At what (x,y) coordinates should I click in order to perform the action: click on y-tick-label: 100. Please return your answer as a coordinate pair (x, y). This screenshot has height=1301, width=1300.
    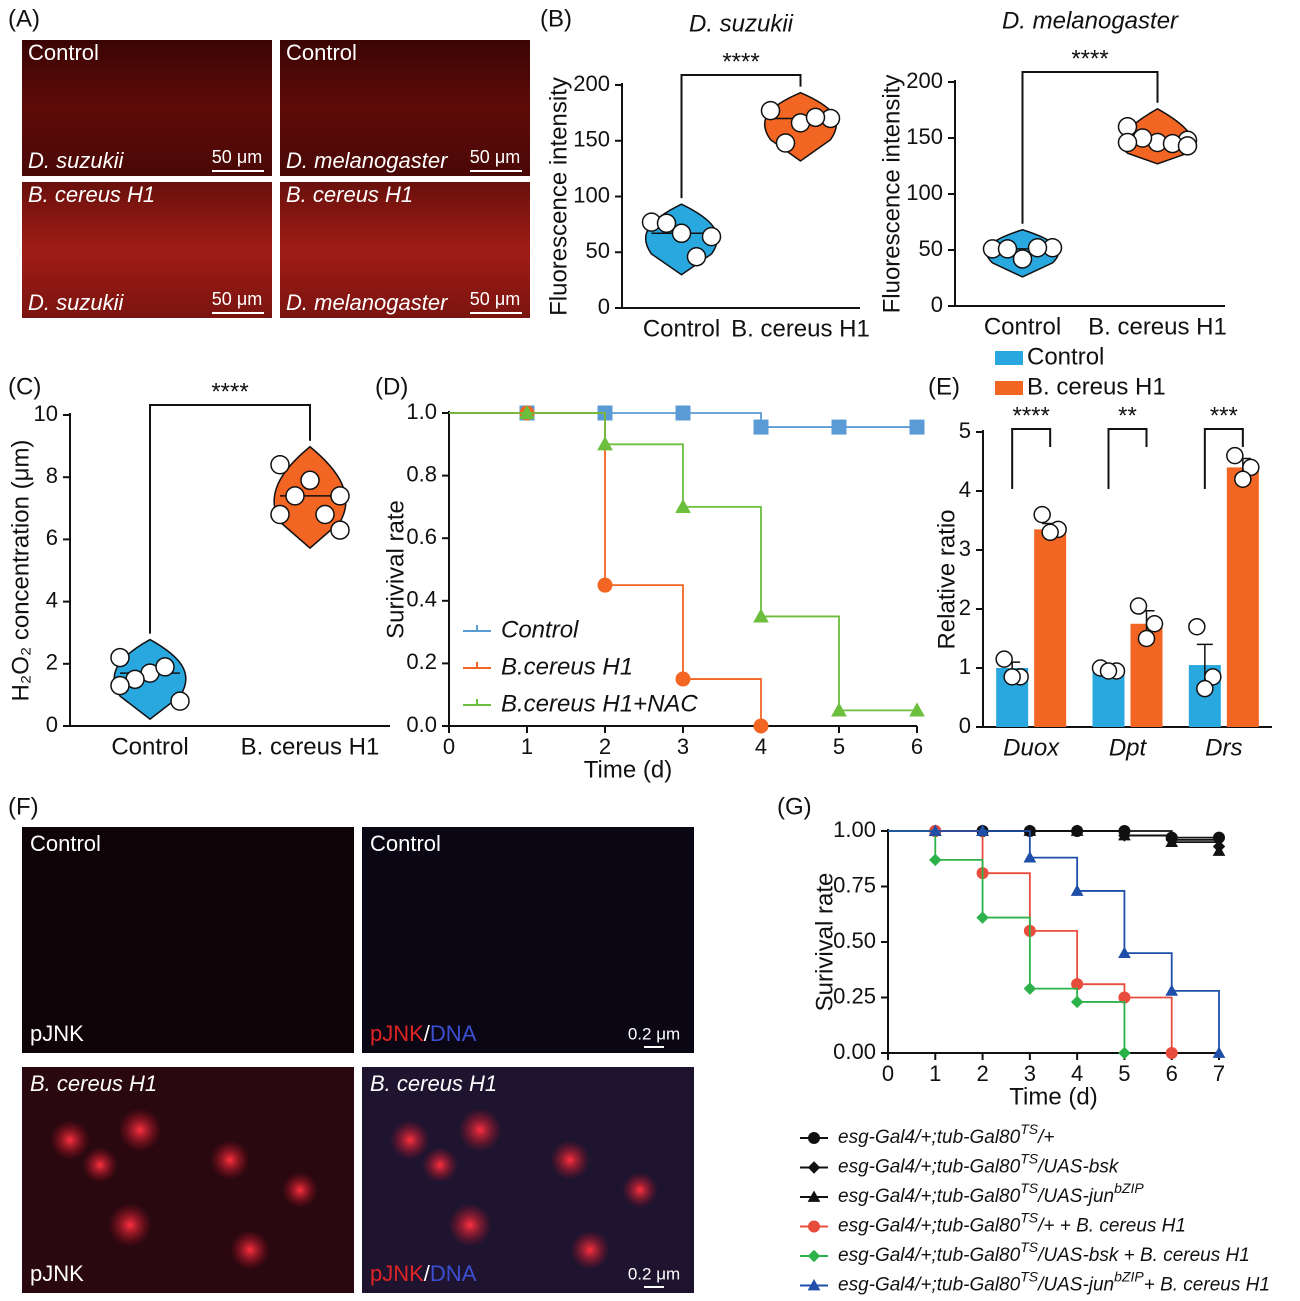
    Looking at the image, I should click on (924, 192).